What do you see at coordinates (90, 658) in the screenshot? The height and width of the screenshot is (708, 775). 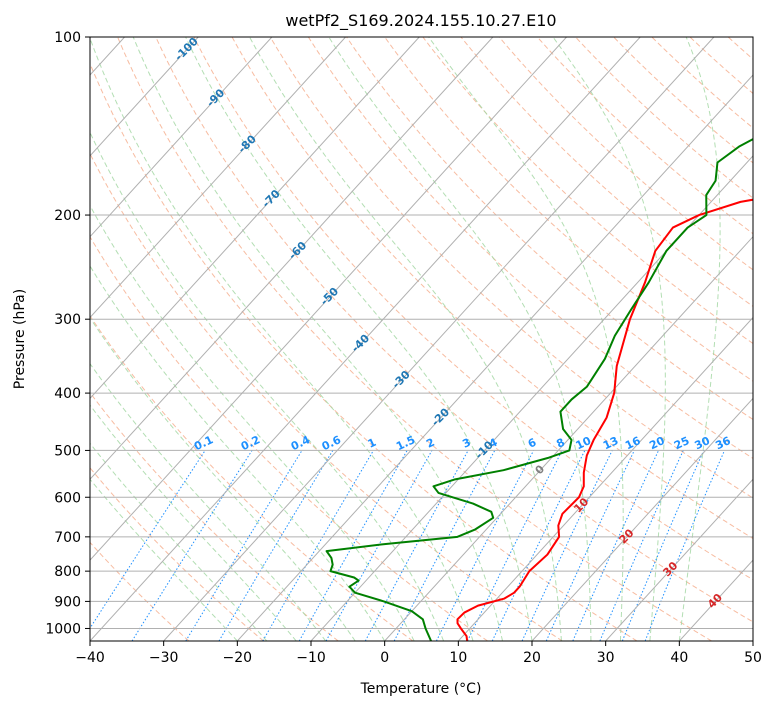 I see `x-tick-label: −40` at bounding box center [90, 658].